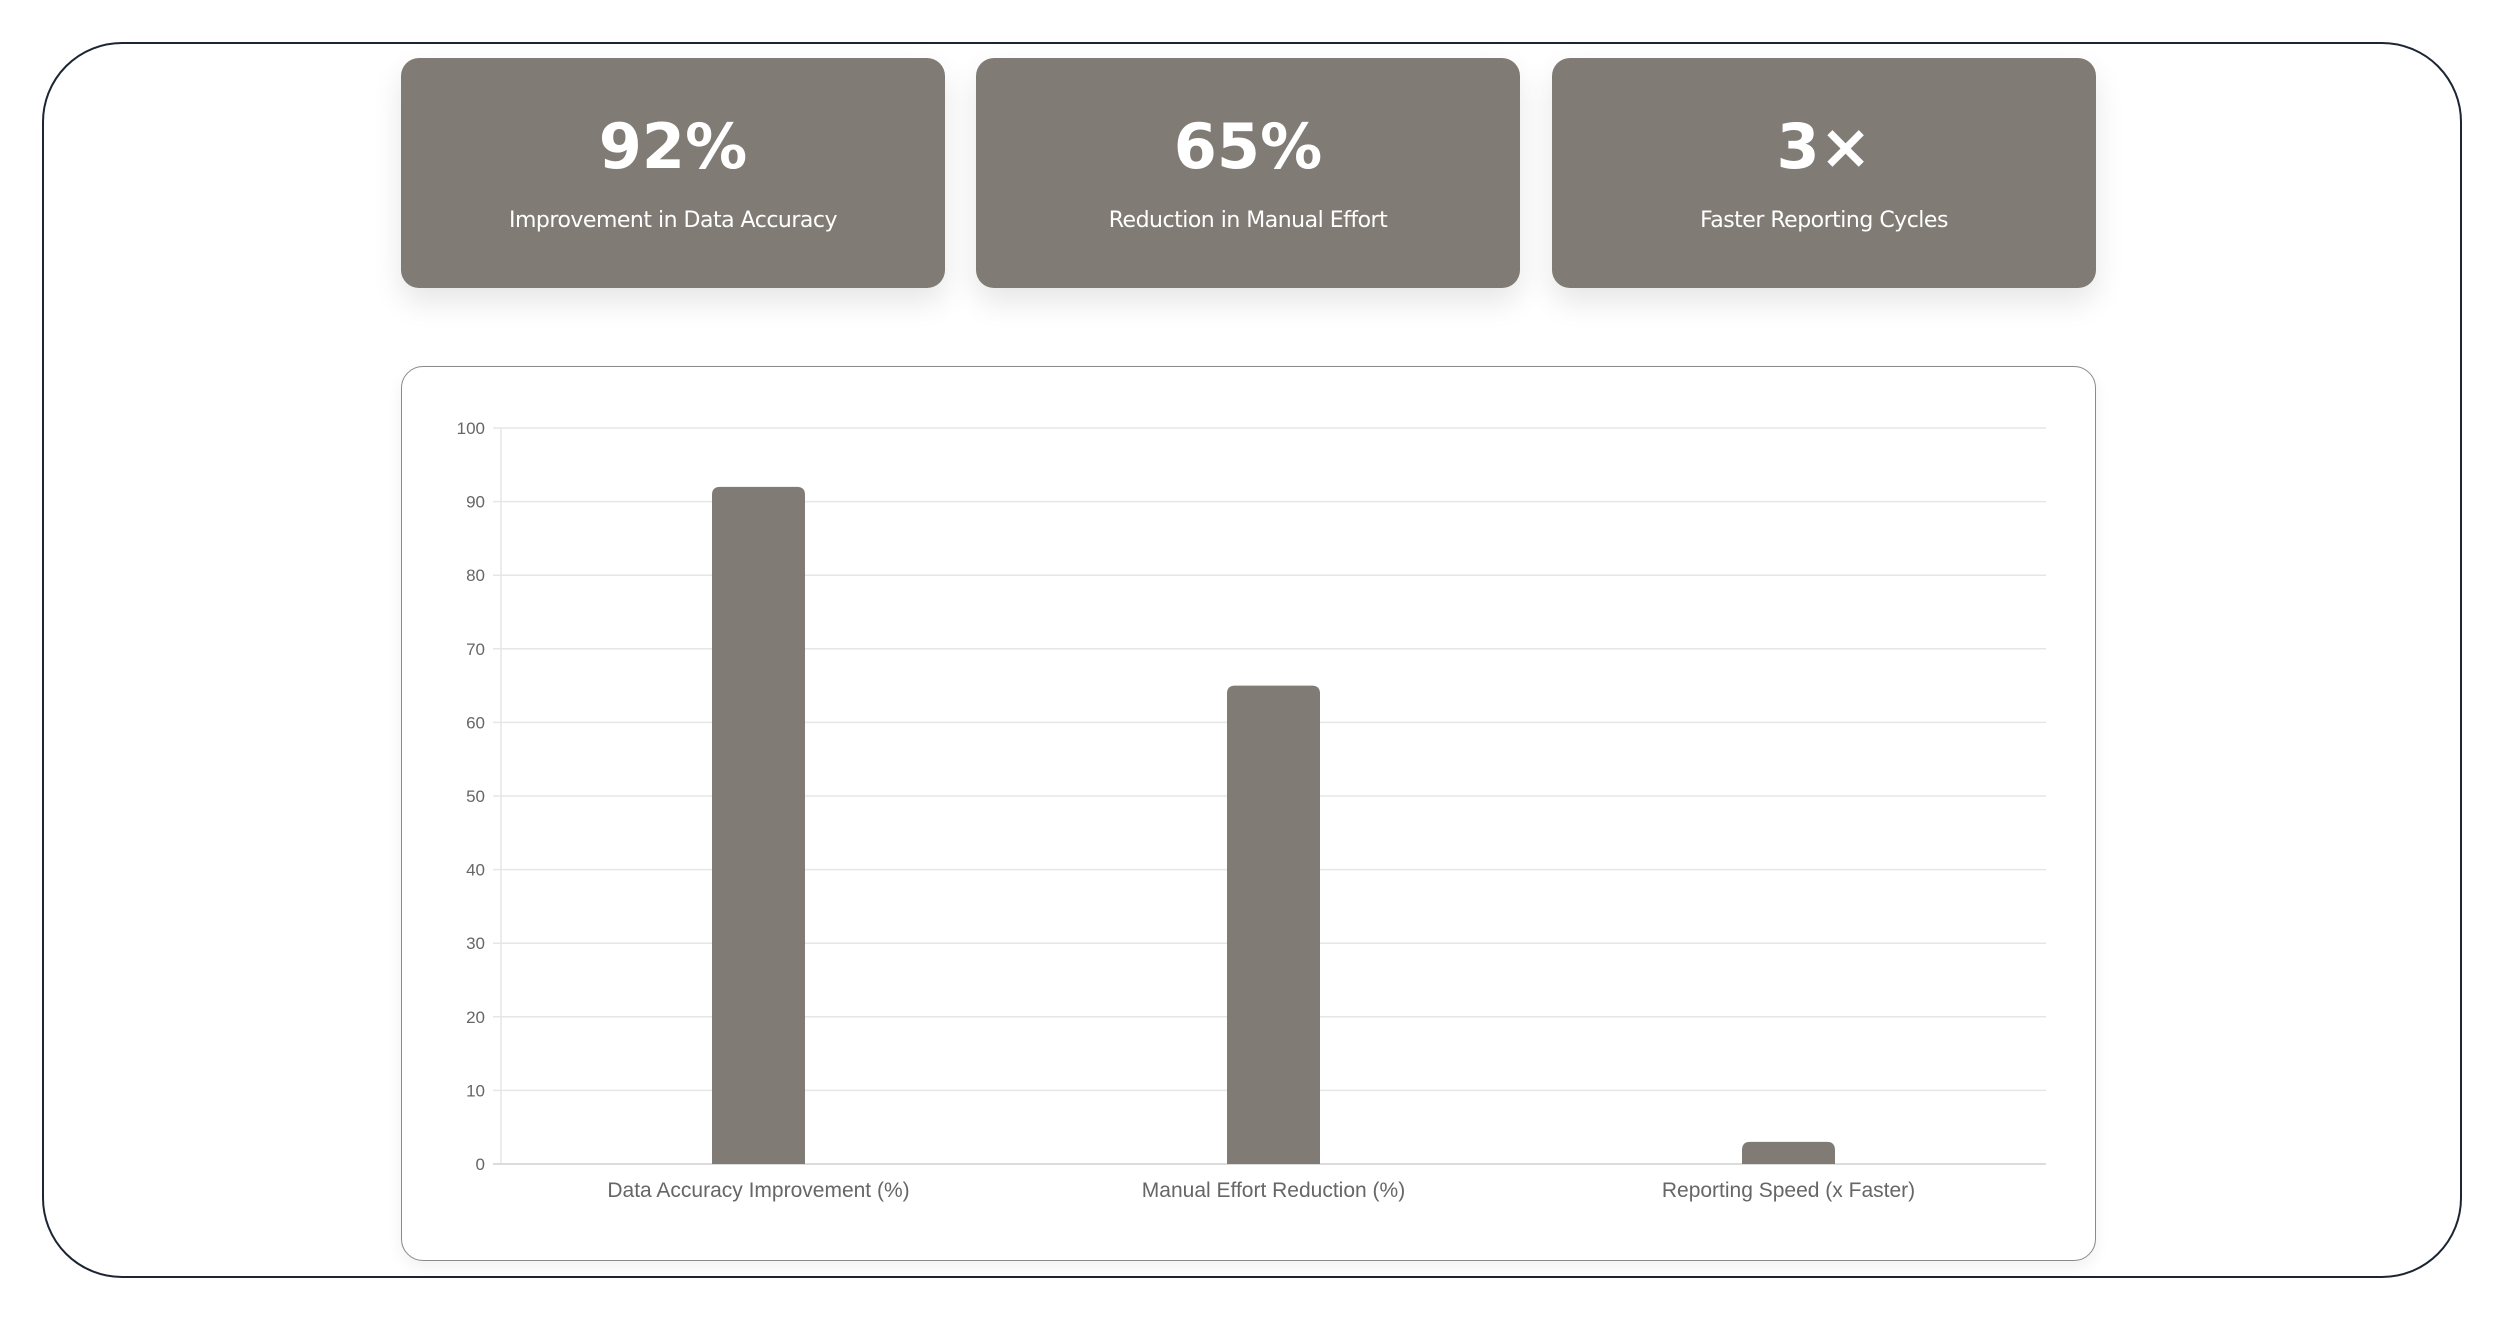 This screenshot has width=2509, height=1321. What do you see at coordinates (475, 575) in the screenshot?
I see `y-tick-label: 80` at bounding box center [475, 575].